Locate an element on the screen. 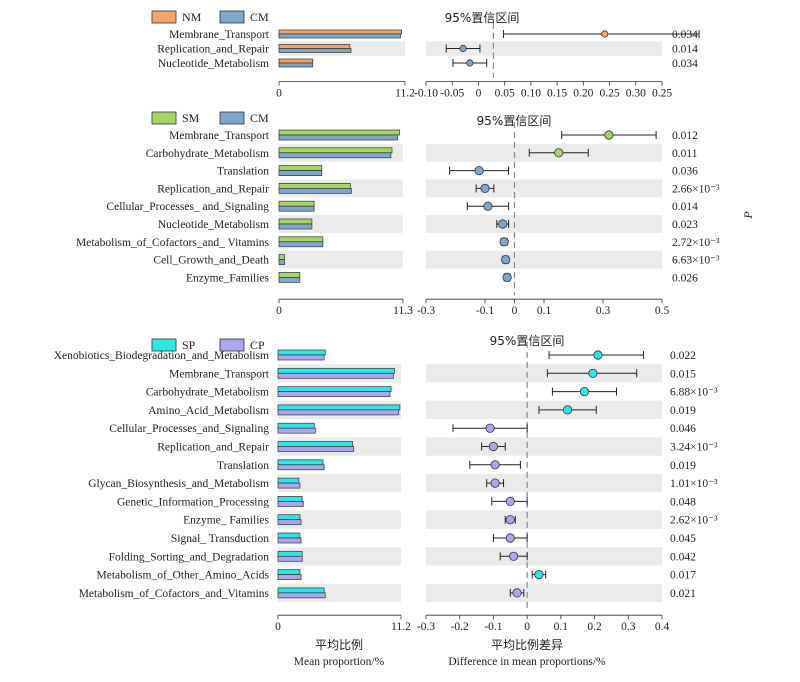 Image resolution: width=800 pixels, height=682 pixels. p-value: 0.011 is located at coordinates (685, 154).